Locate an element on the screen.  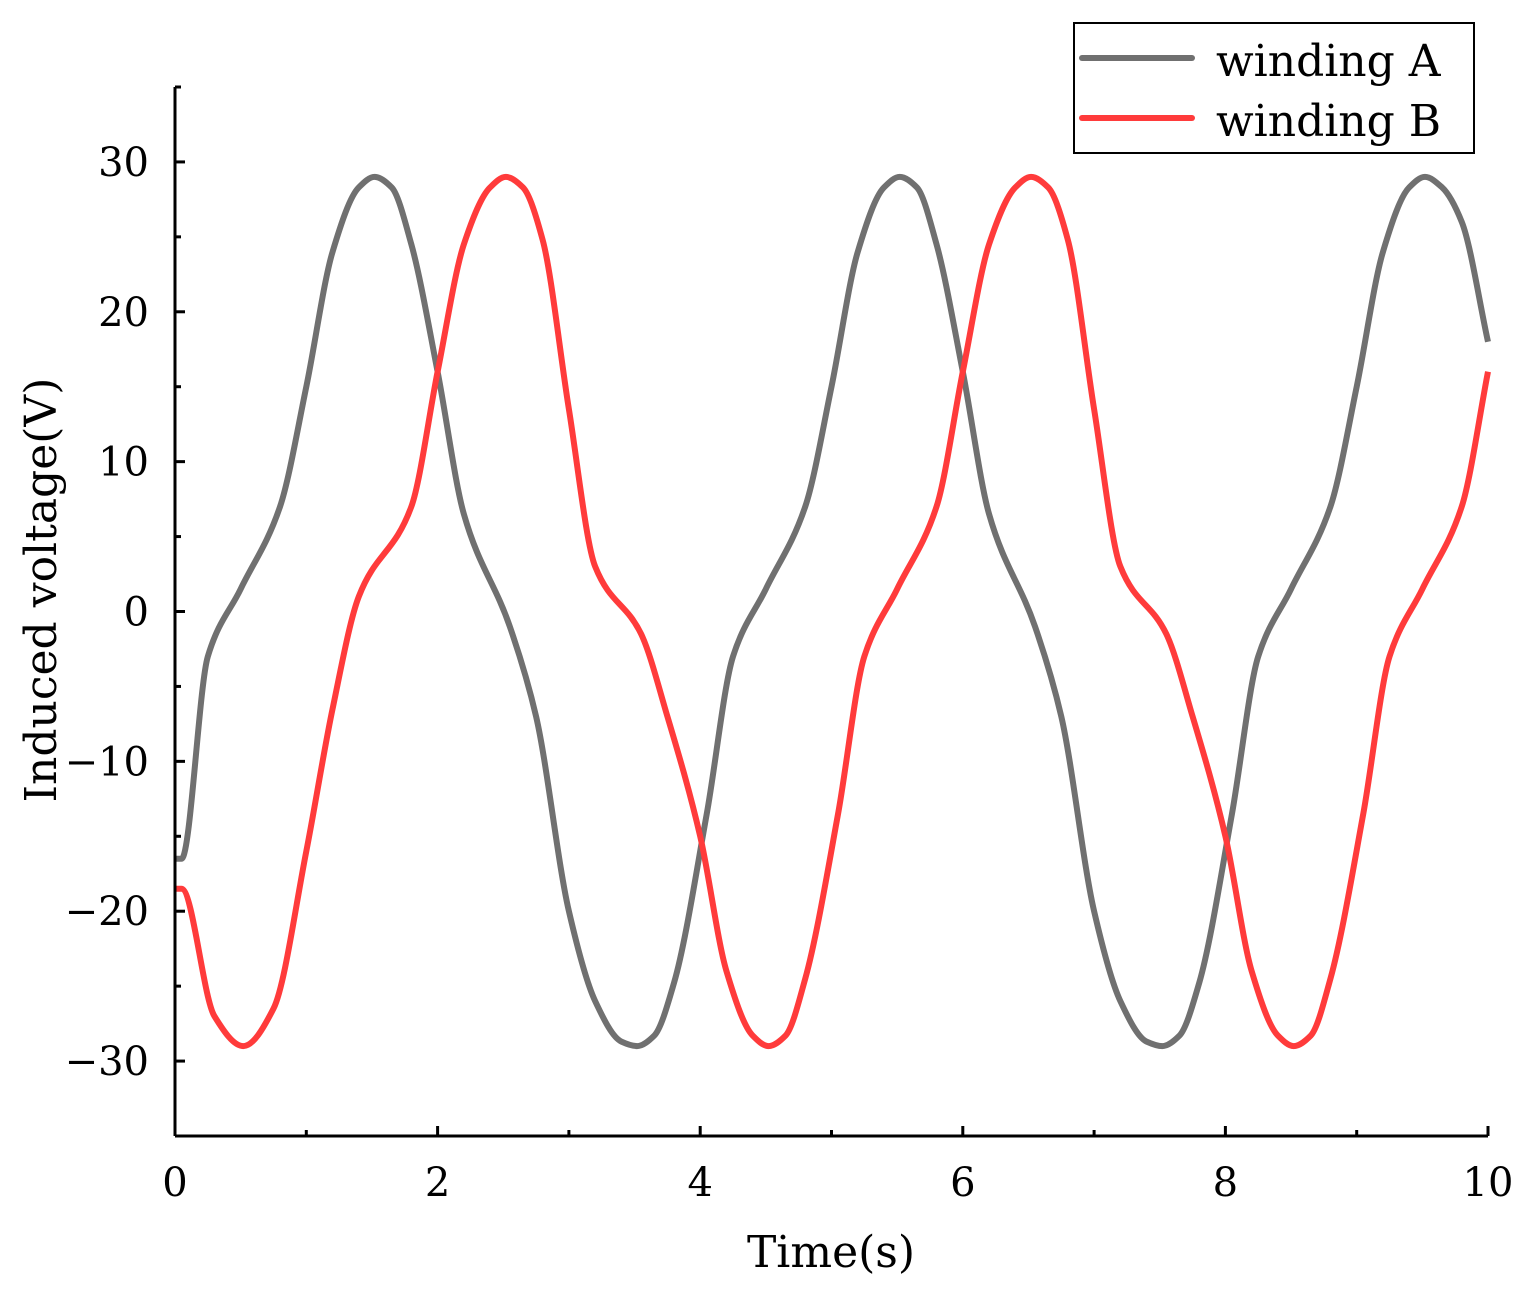
y-tick-label: 20 is located at coordinates (123, 313).